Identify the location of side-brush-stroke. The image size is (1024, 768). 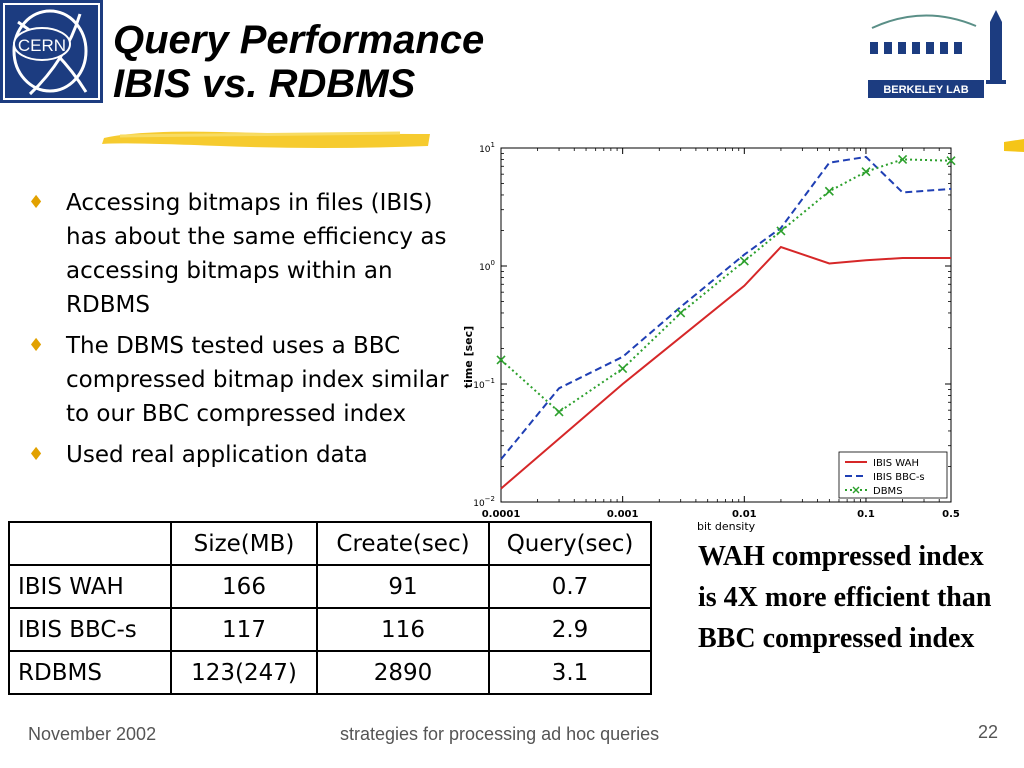
(1014, 145).